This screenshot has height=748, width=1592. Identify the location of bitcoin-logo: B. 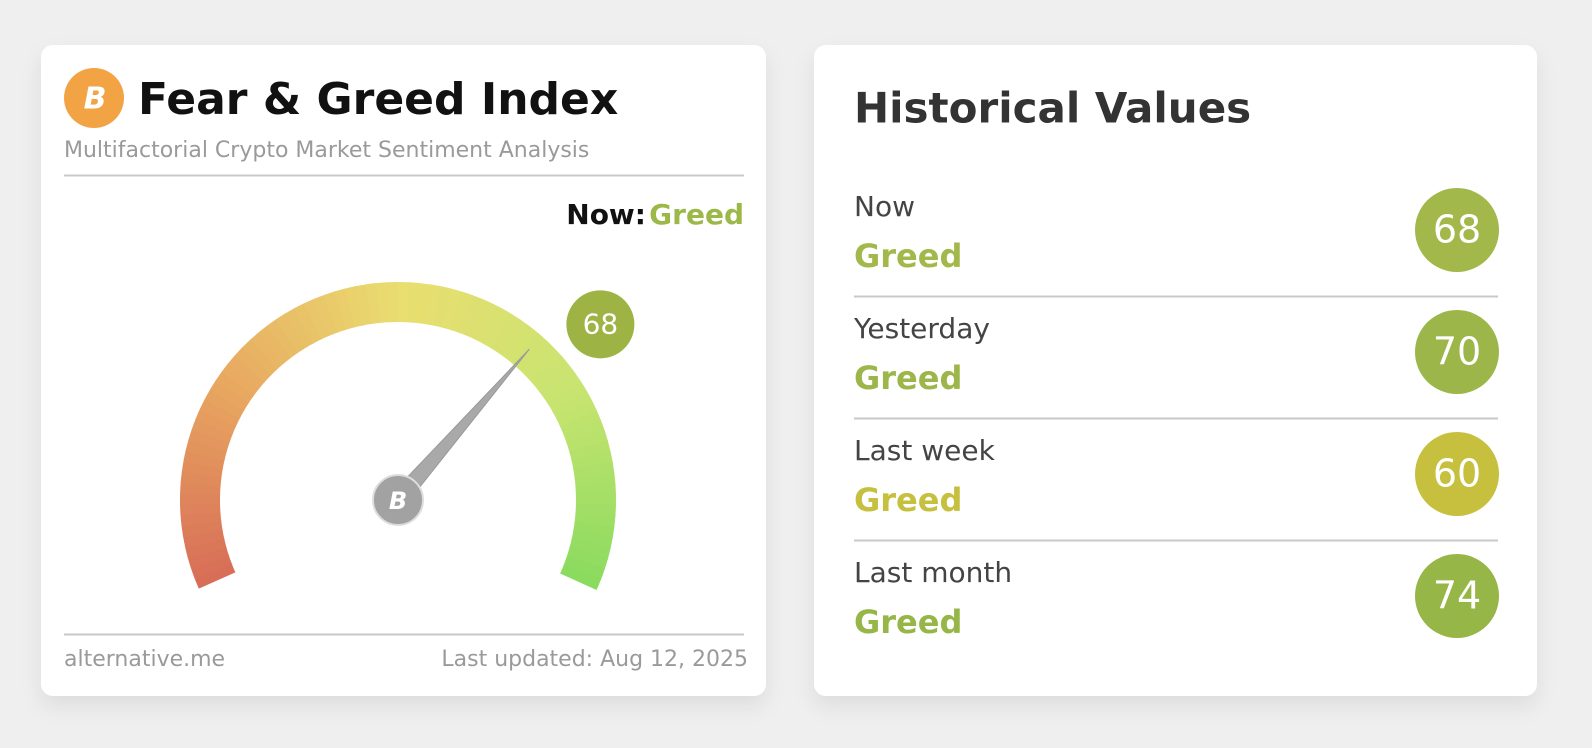
(94, 98).